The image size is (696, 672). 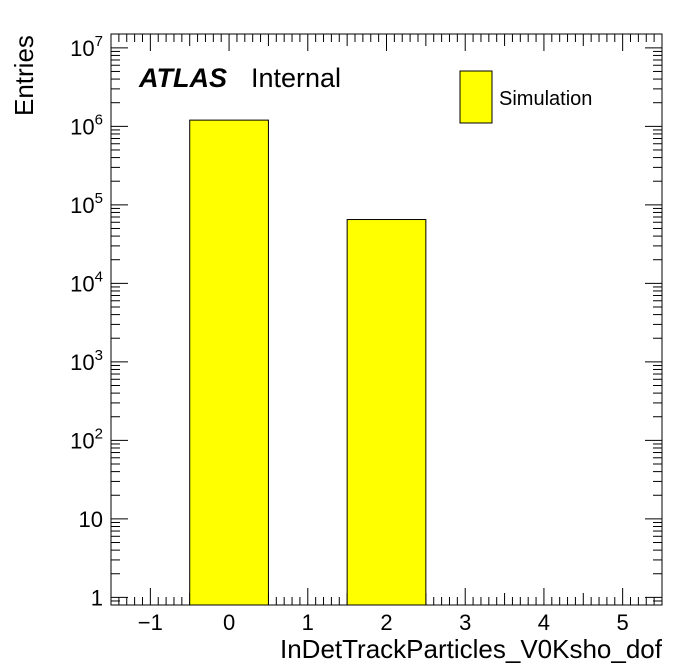 I want to click on y-tick-label: 10⁴, so click(x=86, y=282).